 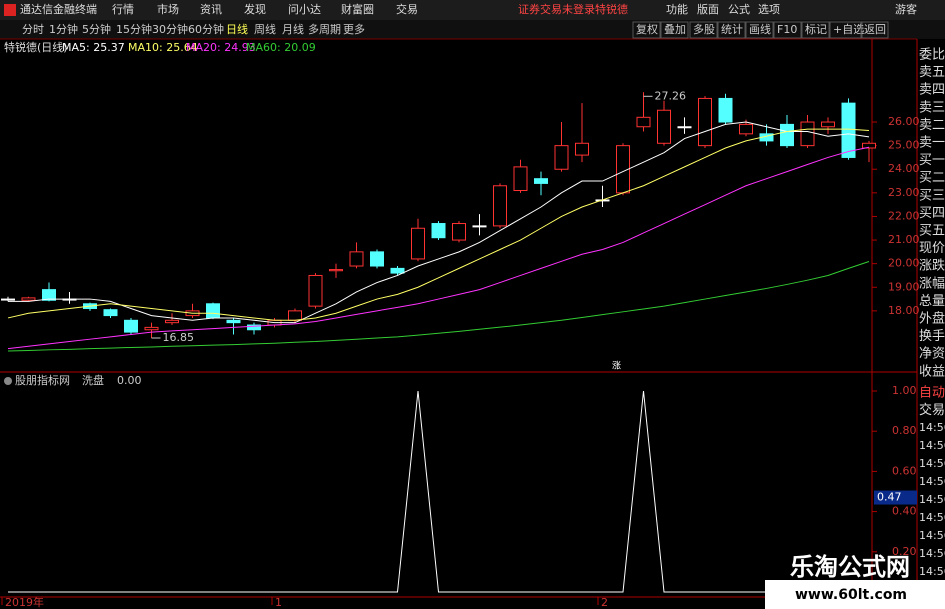 I want to click on toolbar-button: F10, so click(x=787, y=29).